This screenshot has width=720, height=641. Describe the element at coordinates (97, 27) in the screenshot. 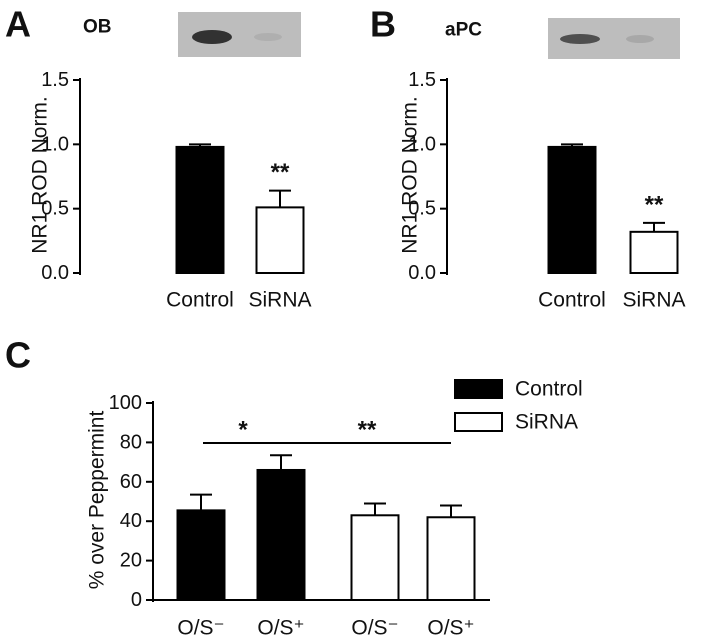

I see `panel-title: OB` at that location.